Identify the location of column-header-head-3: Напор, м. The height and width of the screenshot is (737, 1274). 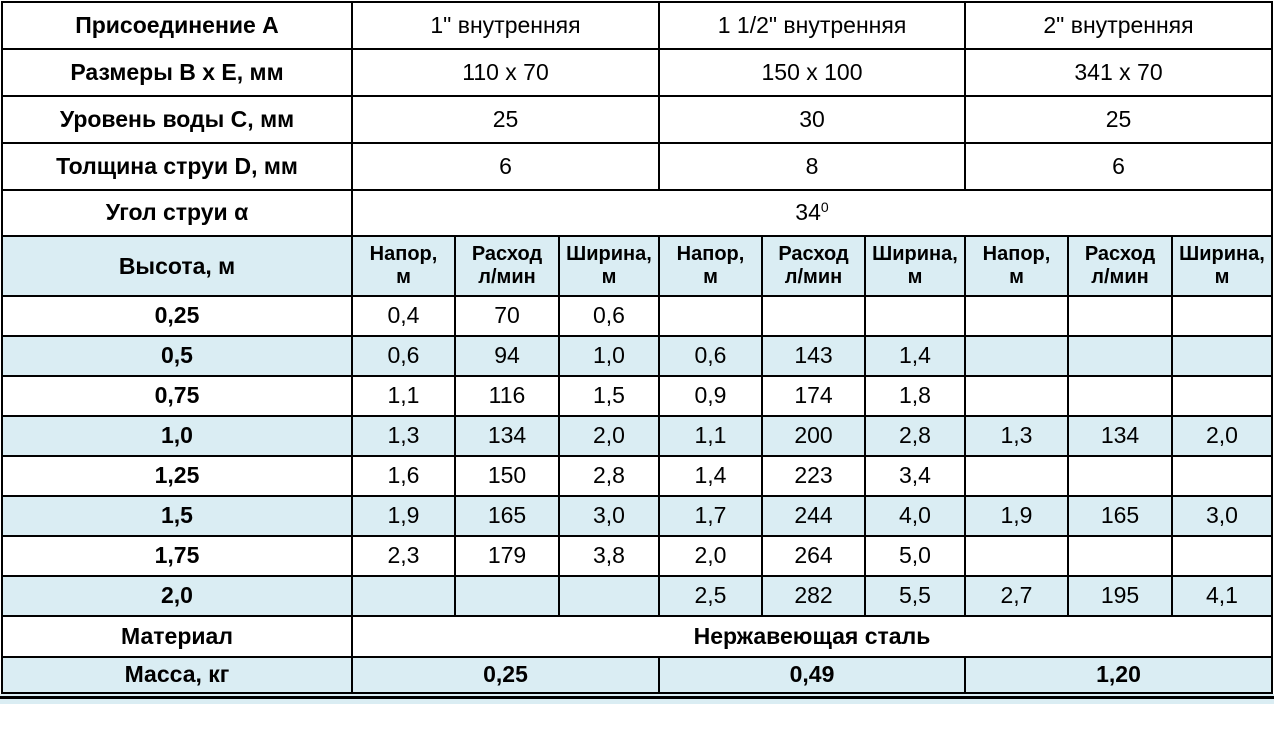
(1016, 266).